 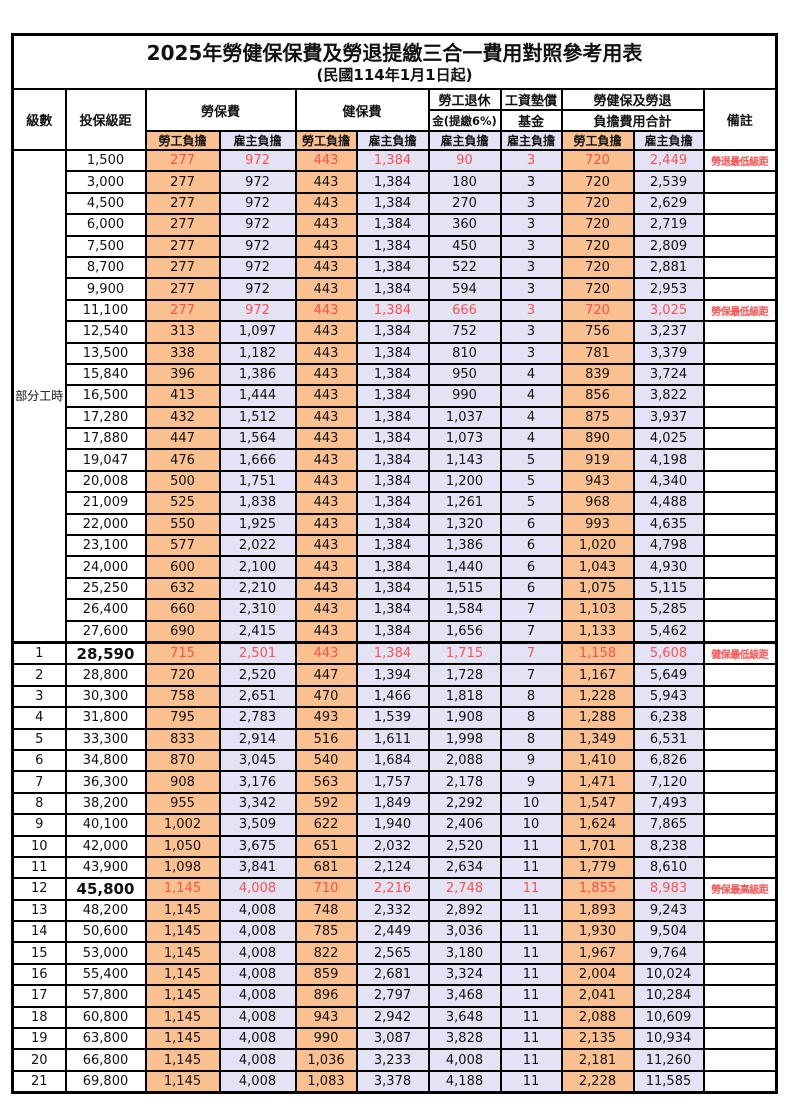 What do you see at coordinates (464, 825) in the screenshot?
I see `pension-employer-cell: 2,406` at bounding box center [464, 825].